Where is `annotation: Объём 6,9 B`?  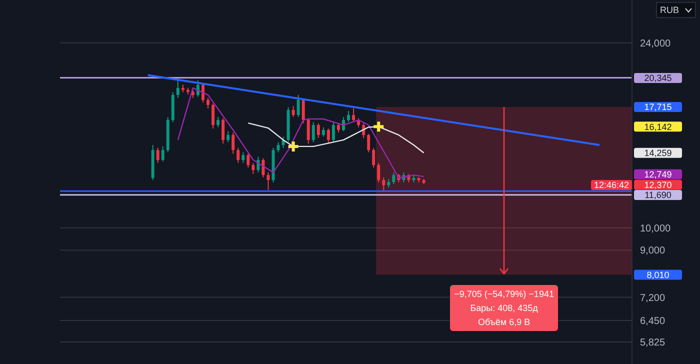
annotation: Объём 6,9 B is located at coordinates (504, 322).